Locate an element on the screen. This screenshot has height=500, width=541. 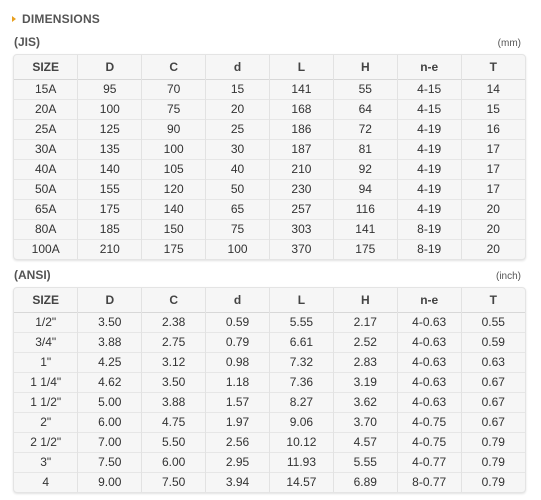
table-cell: 116 is located at coordinates (365, 209).